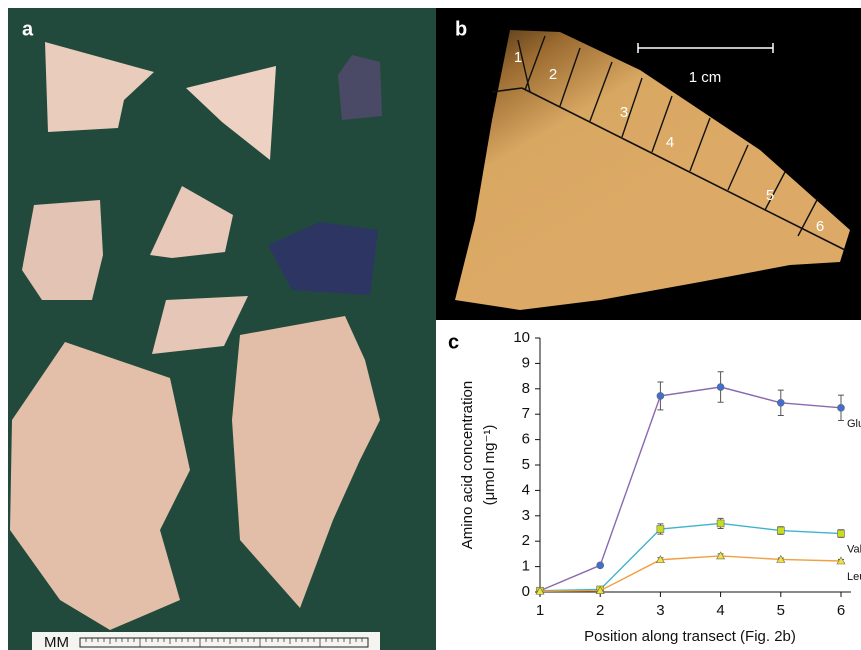  What do you see at coordinates (670, 142) in the screenshot?
I see `segment-number: 4` at bounding box center [670, 142].